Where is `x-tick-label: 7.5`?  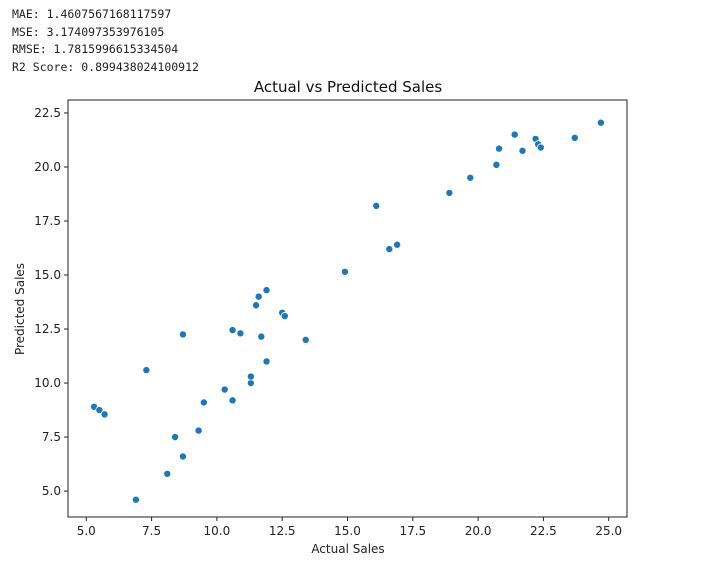
x-tick-label: 7.5 is located at coordinates (151, 531).